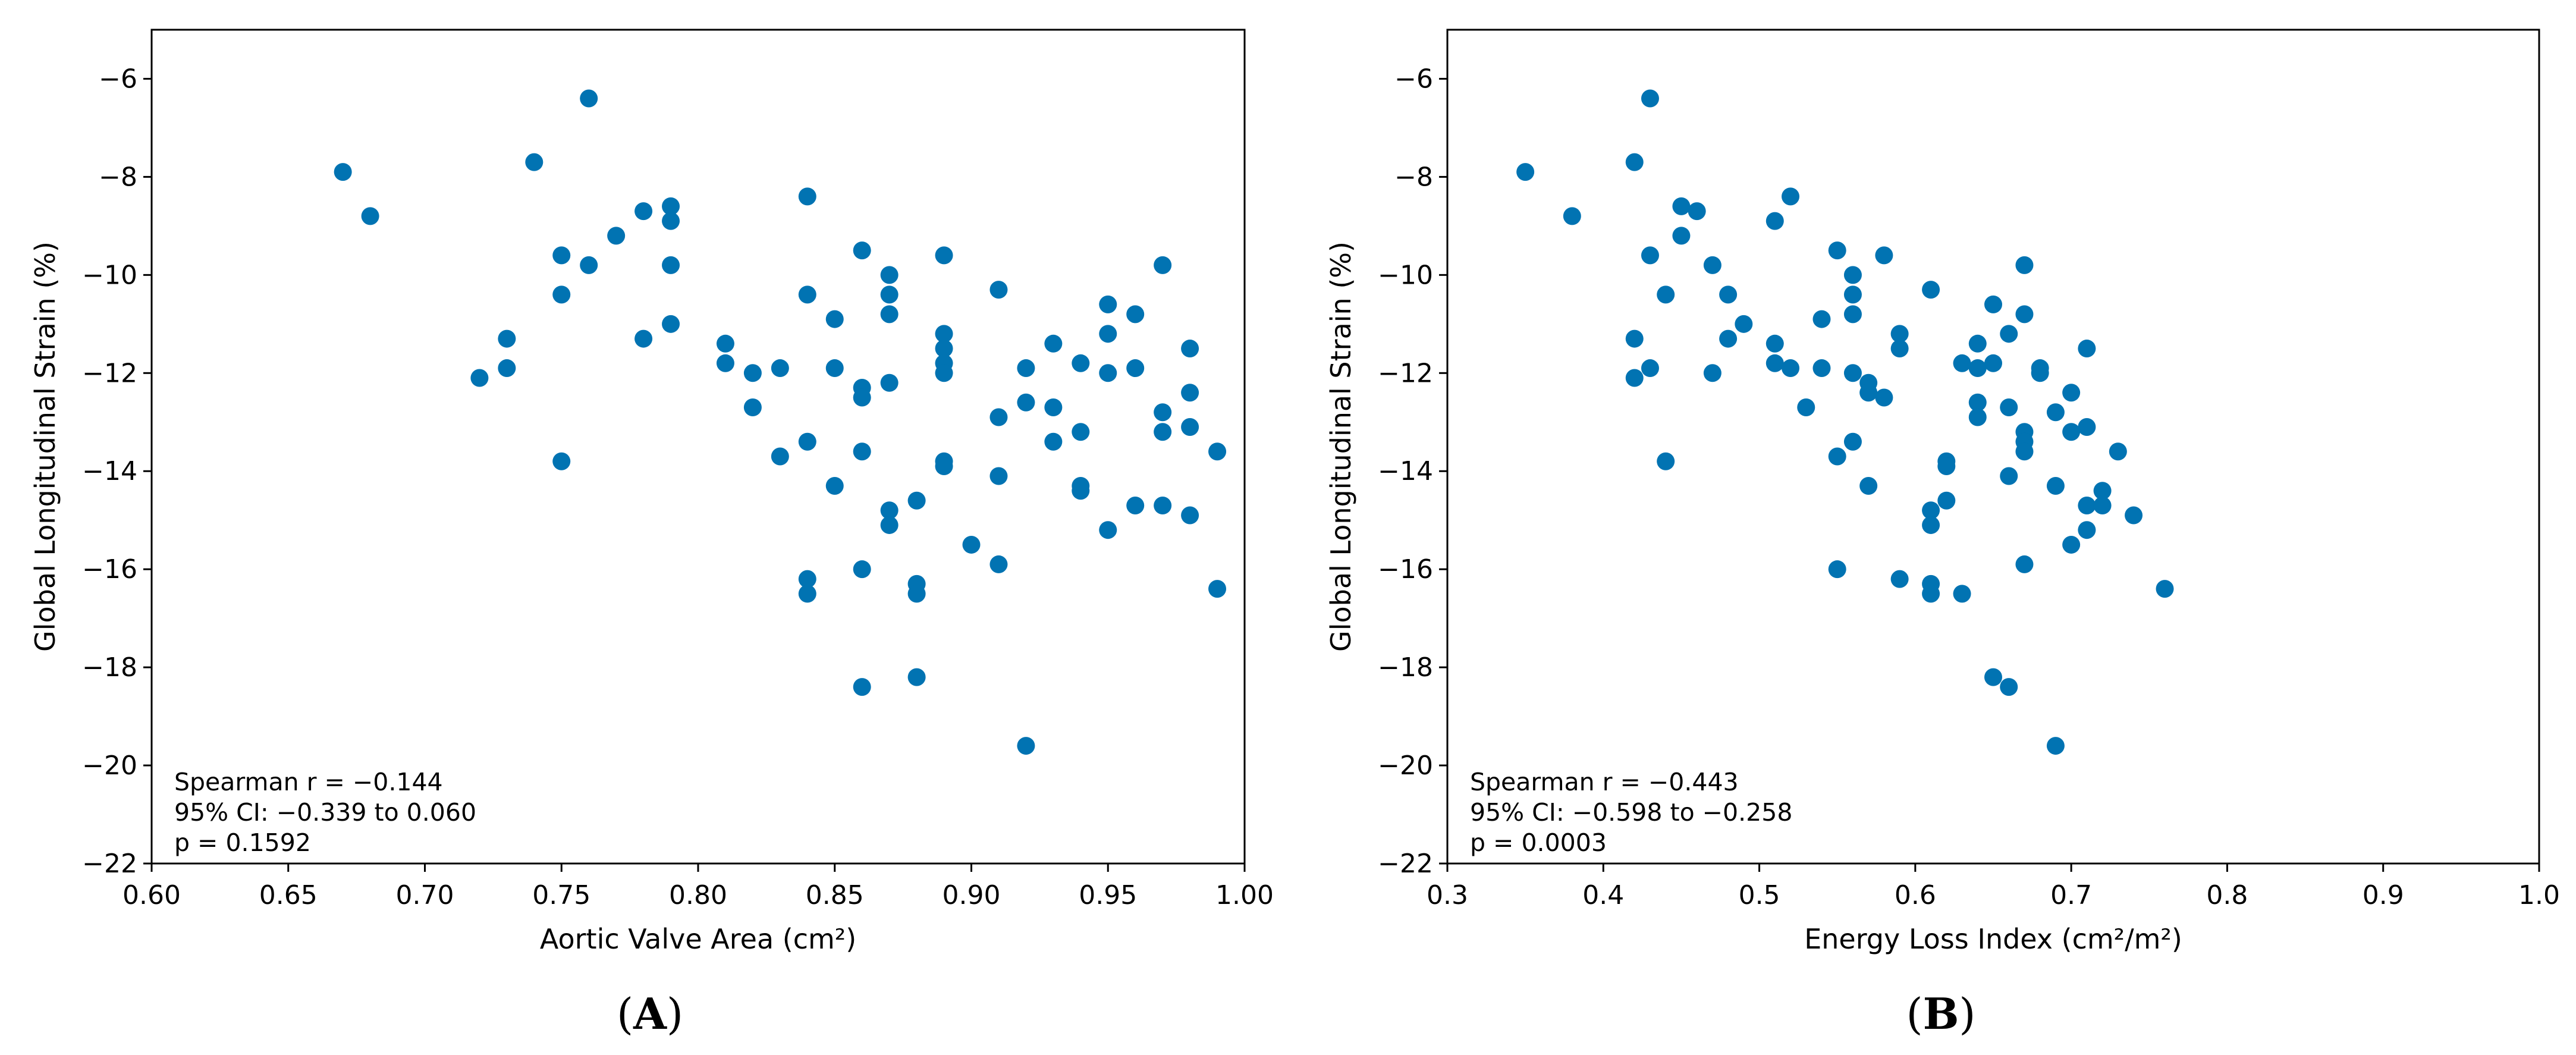 The image size is (2576, 1055). What do you see at coordinates (1915, 895) in the screenshot?
I see `x-tick-label: 0.6` at bounding box center [1915, 895].